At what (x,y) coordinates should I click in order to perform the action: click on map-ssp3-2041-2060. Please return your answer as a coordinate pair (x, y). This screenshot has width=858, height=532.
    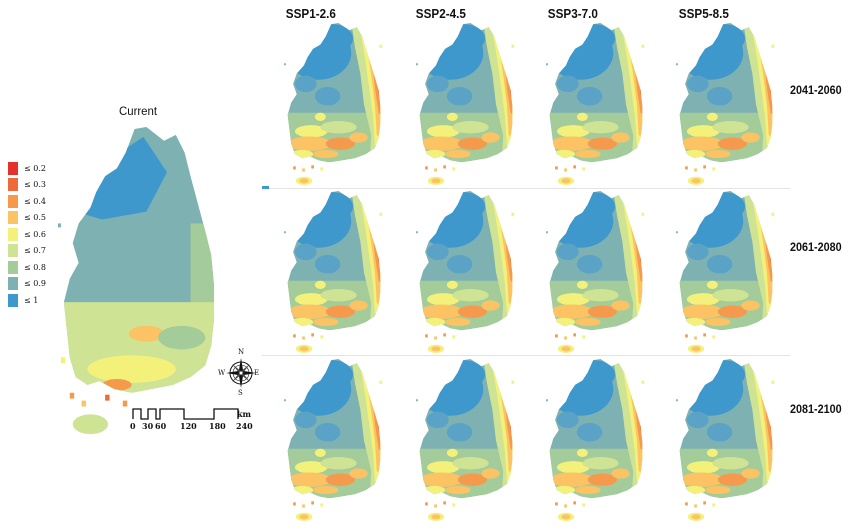
    Looking at the image, I should click on (596, 104).